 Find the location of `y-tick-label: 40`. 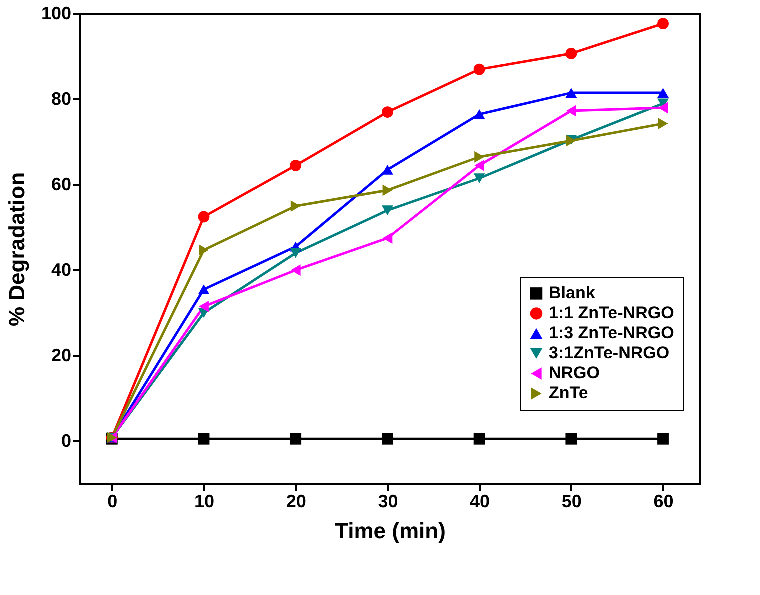

y-tick-label: 40 is located at coordinates (61, 270).